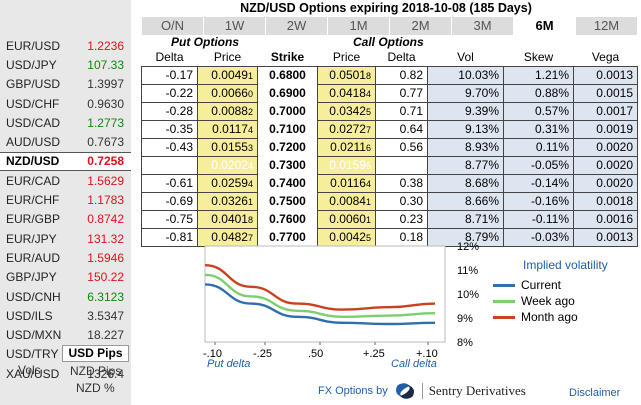 This screenshot has width=641, height=405. Describe the element at coordinates (105, 277) in the screenshot. I see `currency-pair-rate: 150.22` at that location.